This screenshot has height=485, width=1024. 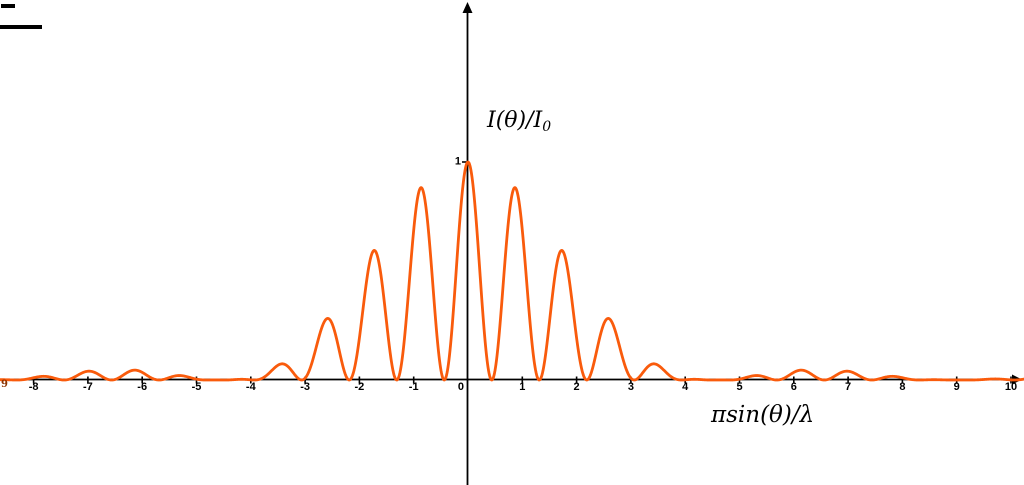 I want to click on x-tick-label: 3, so click(x=630, y=387).